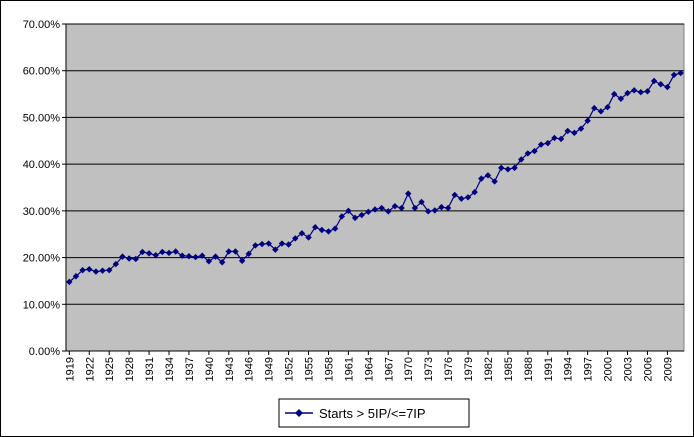  Describe the element at coordinates (609, 369) in the screenshot. I see `x-tick-label: 2000` at that location.